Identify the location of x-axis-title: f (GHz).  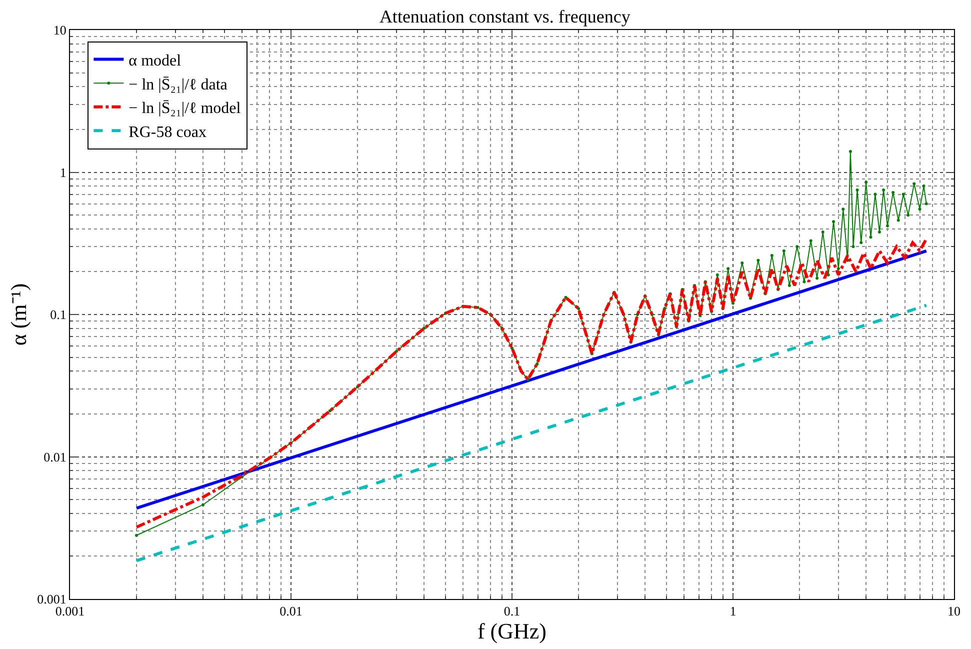
(512, 631).